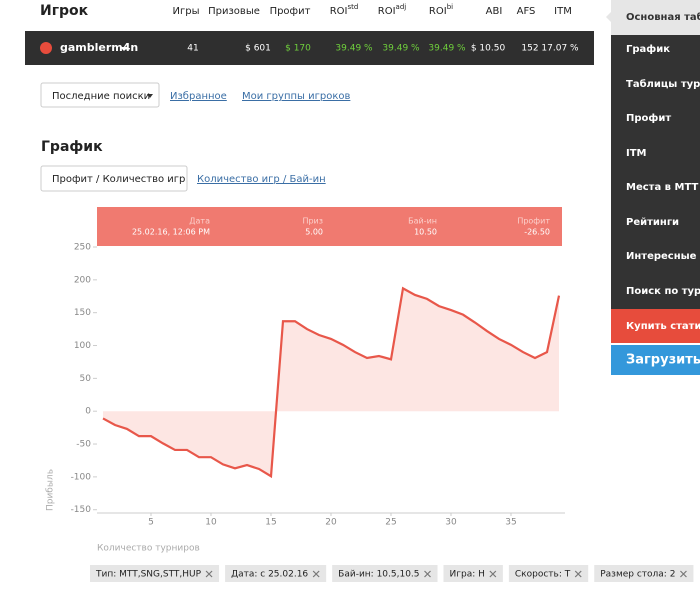 This screenshot has height=593, width=700. I want to click on filter-chip: Дата: с 25.02.16, so click(276, 573).